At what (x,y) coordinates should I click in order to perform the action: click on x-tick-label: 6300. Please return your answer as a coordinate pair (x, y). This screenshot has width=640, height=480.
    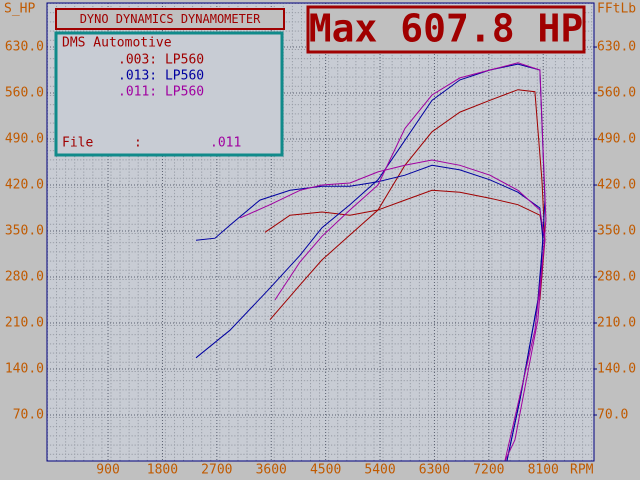
    Looking at the image, I should click on (434, 470).